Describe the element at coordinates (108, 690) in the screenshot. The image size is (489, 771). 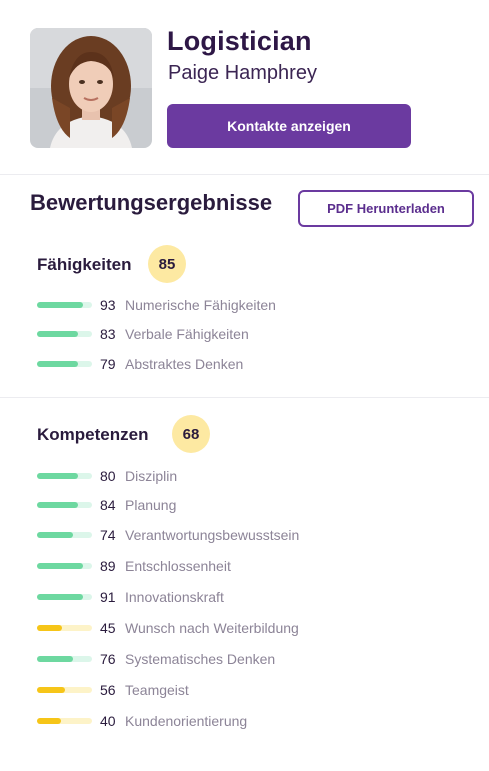
I see `item-score: 56` at that location.